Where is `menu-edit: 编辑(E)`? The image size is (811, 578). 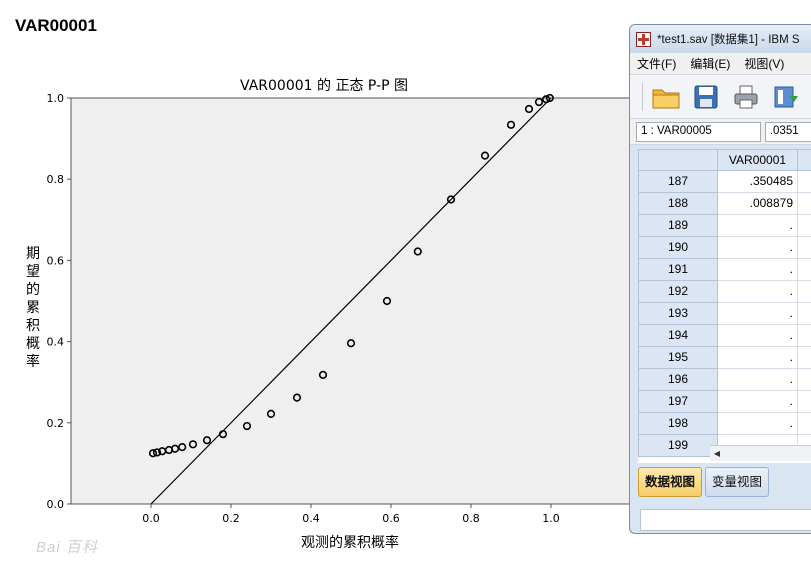 menu-edit: 编辑(E) is located at coordinates (710, 64).